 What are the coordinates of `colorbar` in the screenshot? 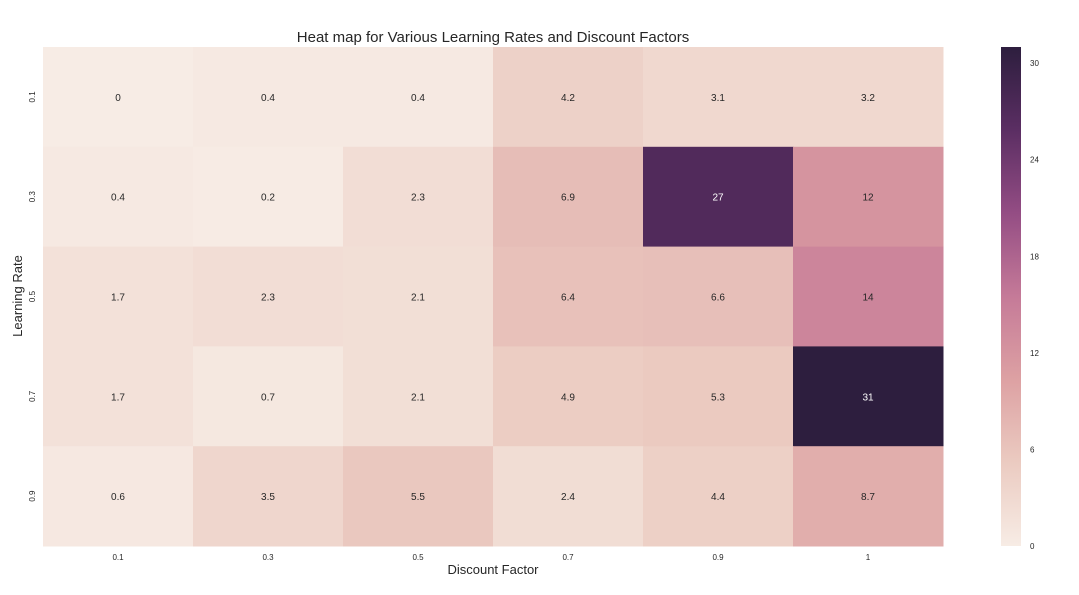 It's located at (1011, 296).